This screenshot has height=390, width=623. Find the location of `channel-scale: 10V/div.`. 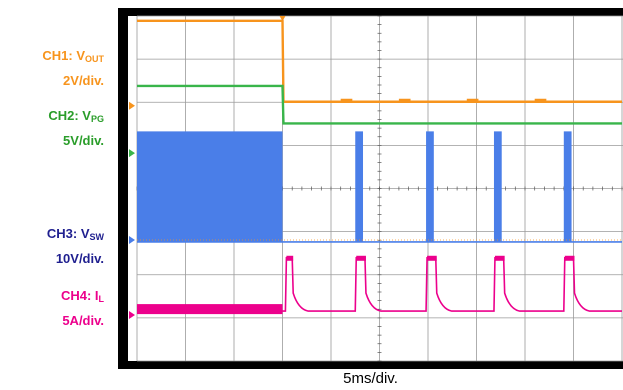

channel-scale: 10V/div. is located at coordinates (52, 258).